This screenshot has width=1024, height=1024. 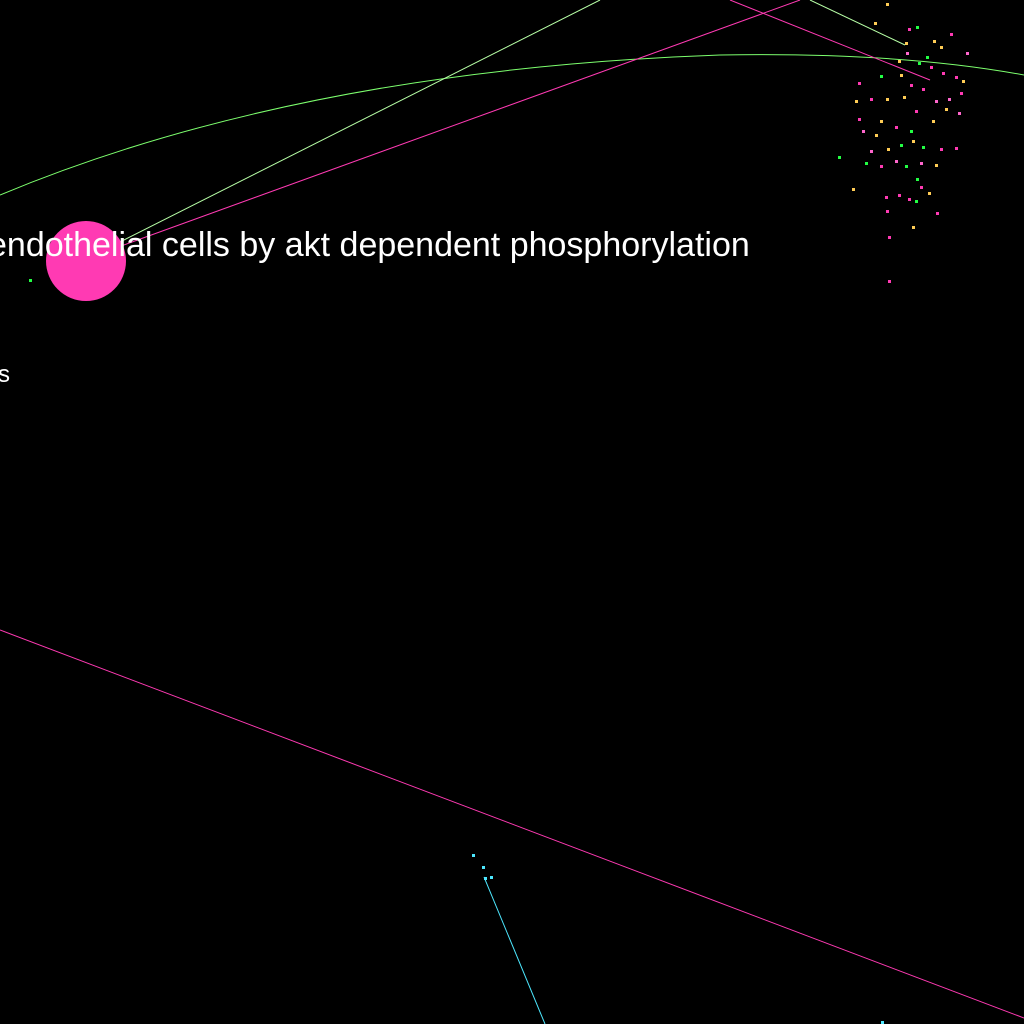 What do you see at coordinates (857, 23) in the screenshot?
I see `edge-pale-green-cluster` at bounding box center [857, 23].